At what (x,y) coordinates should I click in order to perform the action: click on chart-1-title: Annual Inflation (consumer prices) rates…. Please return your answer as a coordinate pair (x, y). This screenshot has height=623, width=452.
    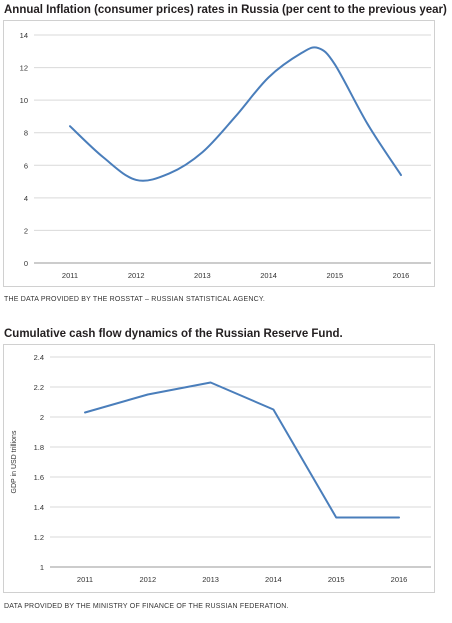
    Looking at the image, I should click on (225, 10).